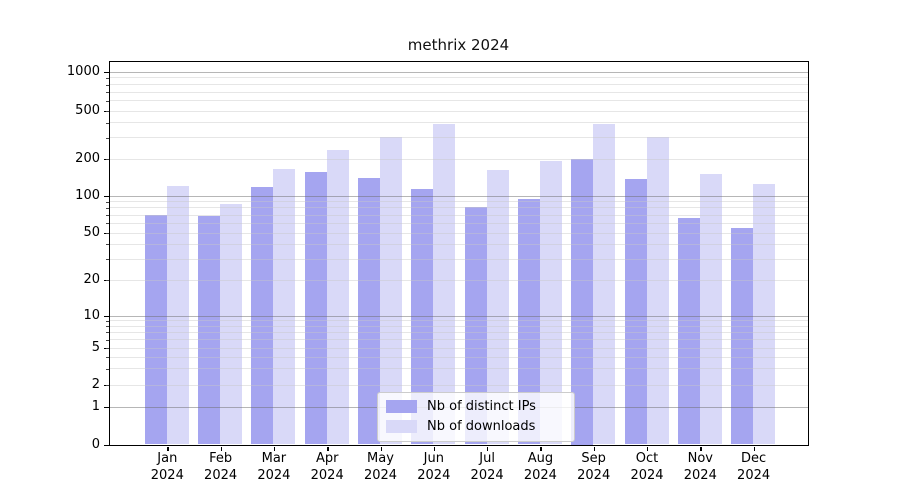  Describe the element at coordinates (87, 110) in the screenshot. I see `y-tick-label-500: 500` at that location.